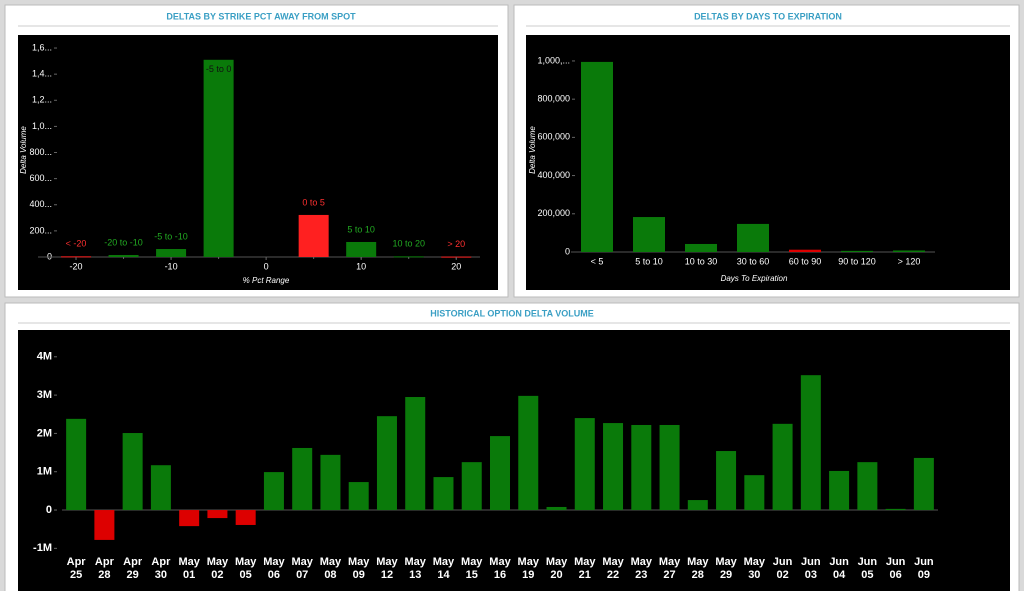 The height and width of the screenshot is (591, 1024). Describe the element at coordinates (701, 261) in the screenshot. I see `x-tick-label: 10 to 30` at that location.